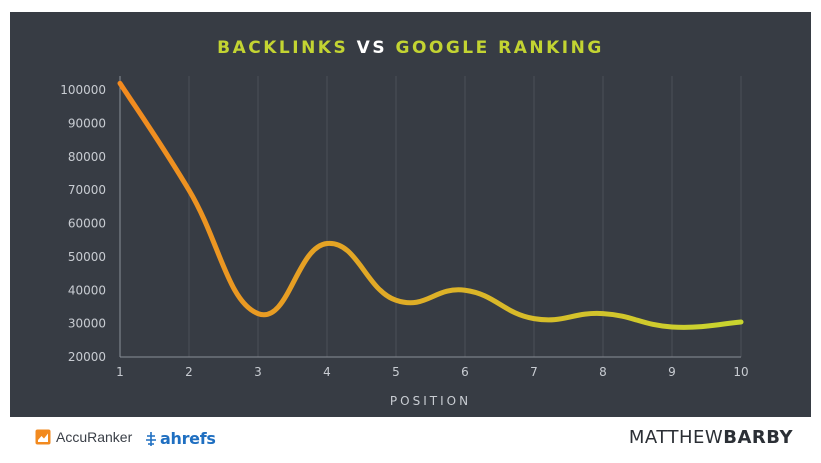  Describe the element at coordinates (676, 437) in the screenshot. I see `author-first-name: MATTHEW` at that location.